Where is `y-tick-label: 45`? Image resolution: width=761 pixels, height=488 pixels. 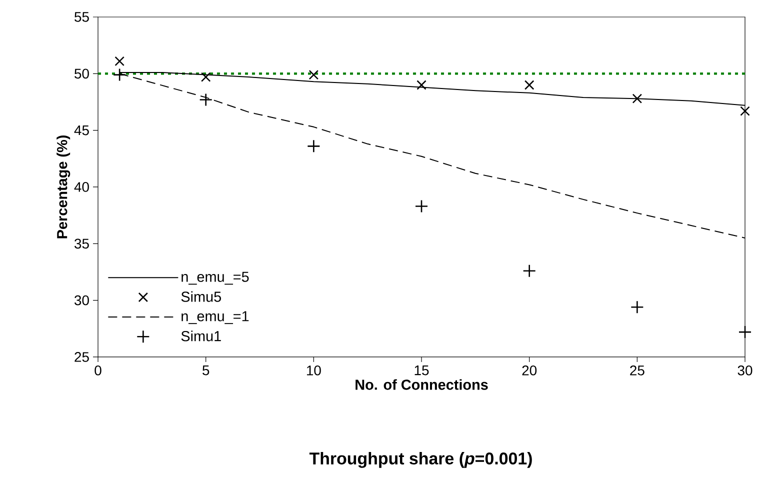 y-tick-label: 45 is located at coordinates (81, 130).